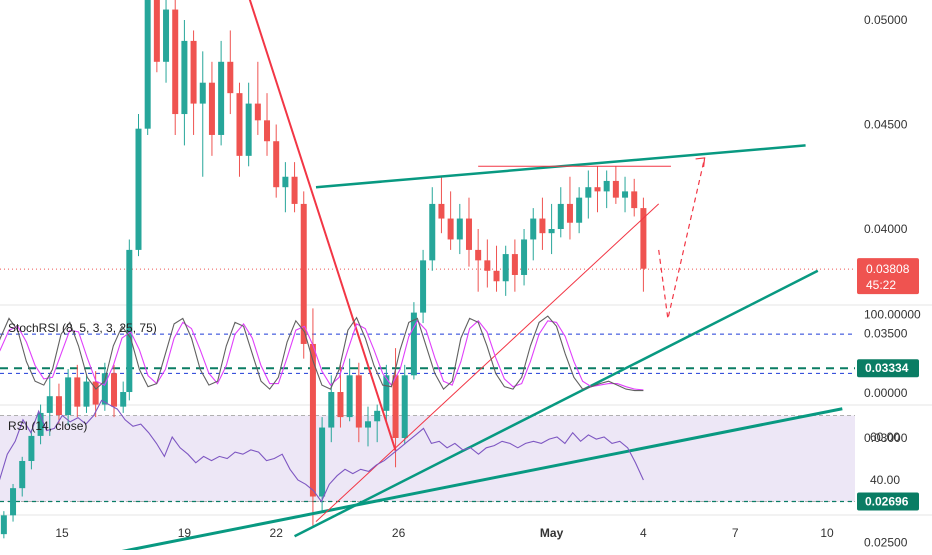 The image size is (932, 555). I want to click on time-tick-label: May, so click(552, 533).